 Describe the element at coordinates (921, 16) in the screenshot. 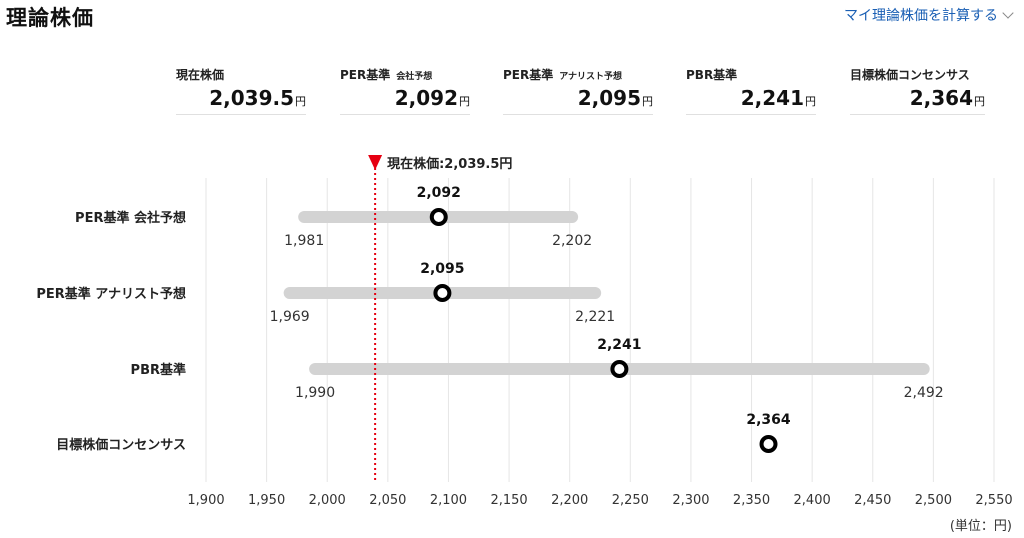

I see `calc-link-label: マイ理論株価を計算する` at that location.